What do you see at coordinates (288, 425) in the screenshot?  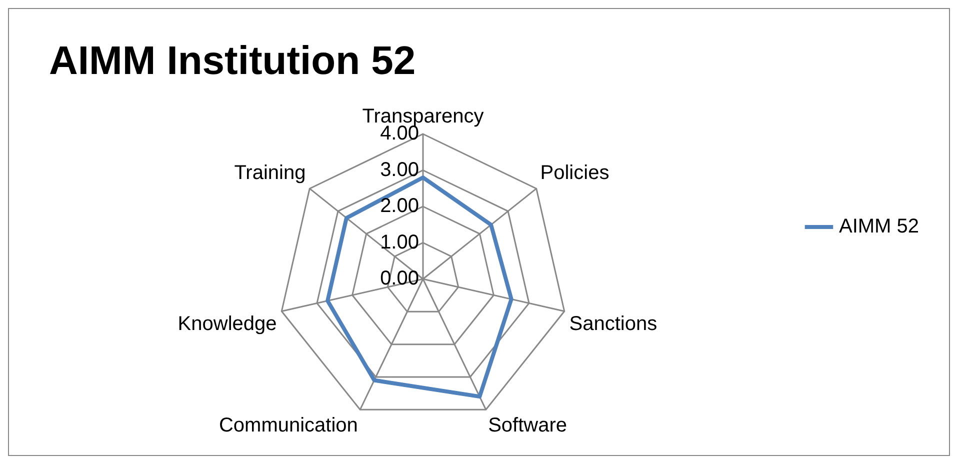 I see `spoke-label: Communication` at bounding box center [288, 425].